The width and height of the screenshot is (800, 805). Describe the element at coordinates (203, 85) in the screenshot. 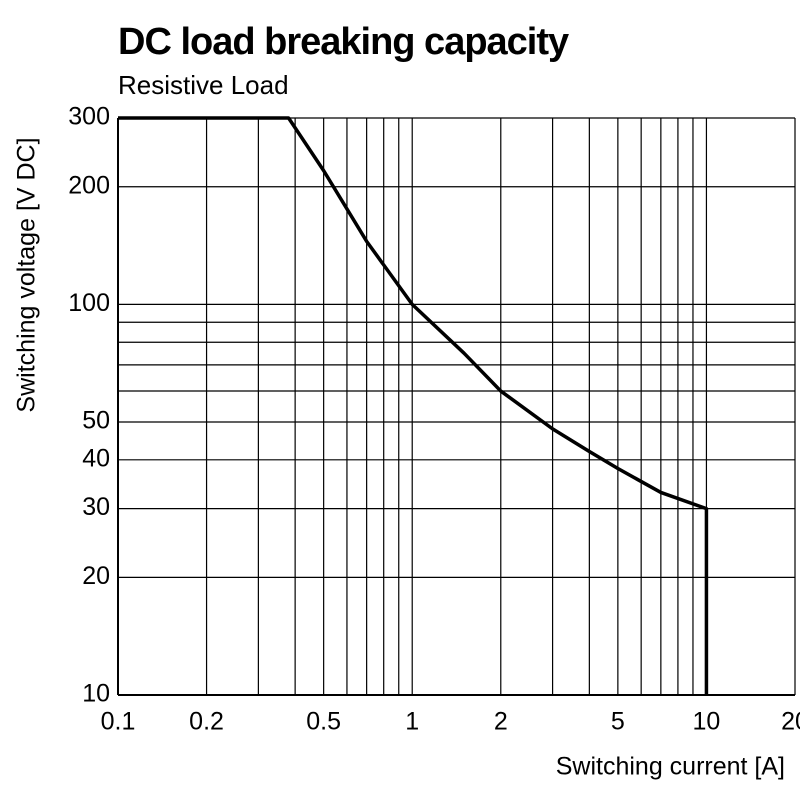

I see `chart-subtitle: Resistive Load` at that location.